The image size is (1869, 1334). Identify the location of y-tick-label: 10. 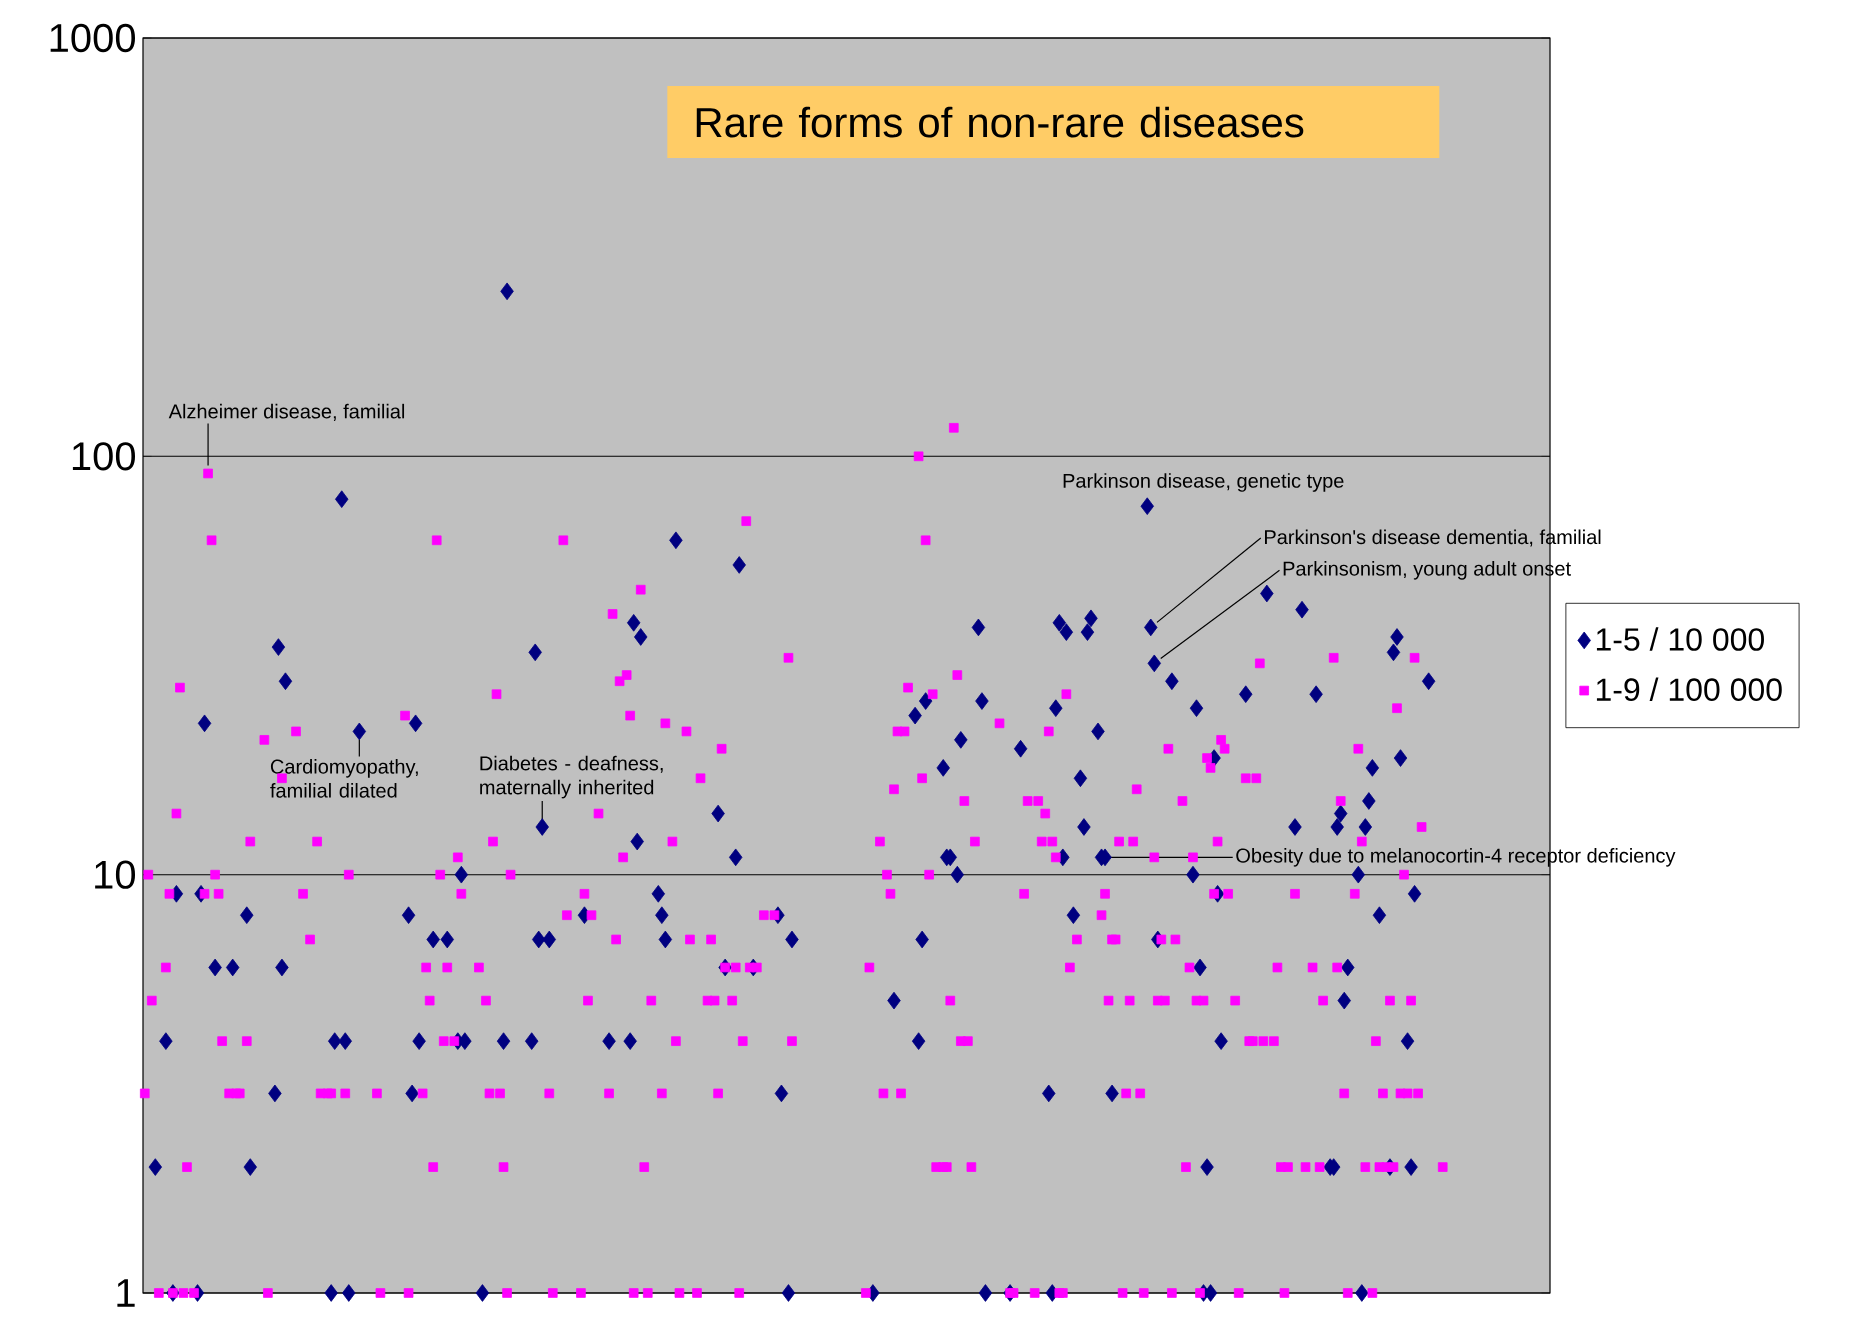
(115, 874).